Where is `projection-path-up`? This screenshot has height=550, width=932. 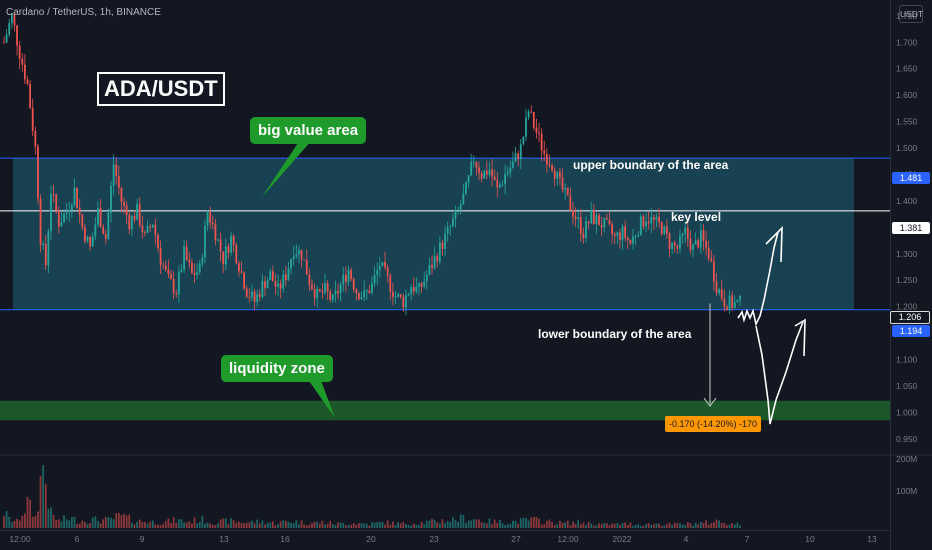
projection-path-up is located at coordinates (758, 279).